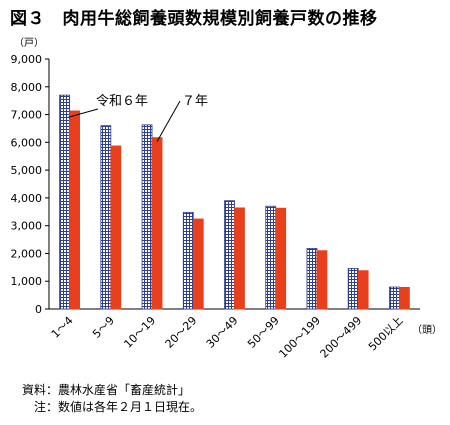 This screenshot has height=425, width=450. I want to click on x-tick-label: 1～4, so click(62, 327).